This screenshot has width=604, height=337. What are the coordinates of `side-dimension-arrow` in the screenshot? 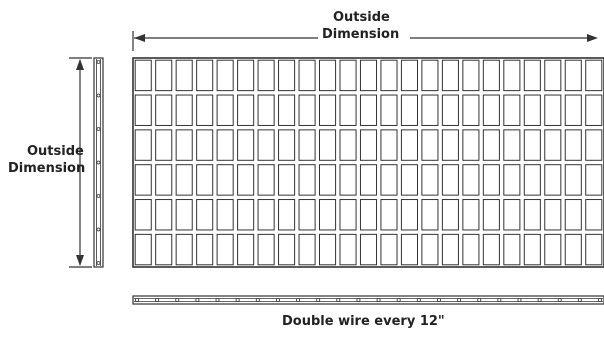 It's located at (80, 162).